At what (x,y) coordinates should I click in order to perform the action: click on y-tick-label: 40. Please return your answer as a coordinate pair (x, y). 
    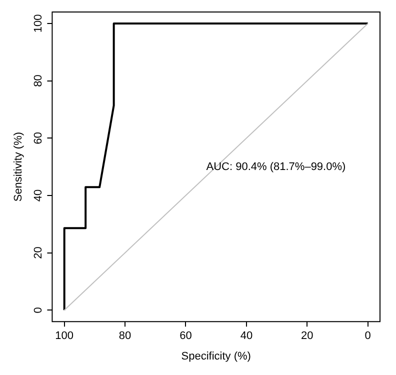
    Looking at the image, I should click on (38, 195).